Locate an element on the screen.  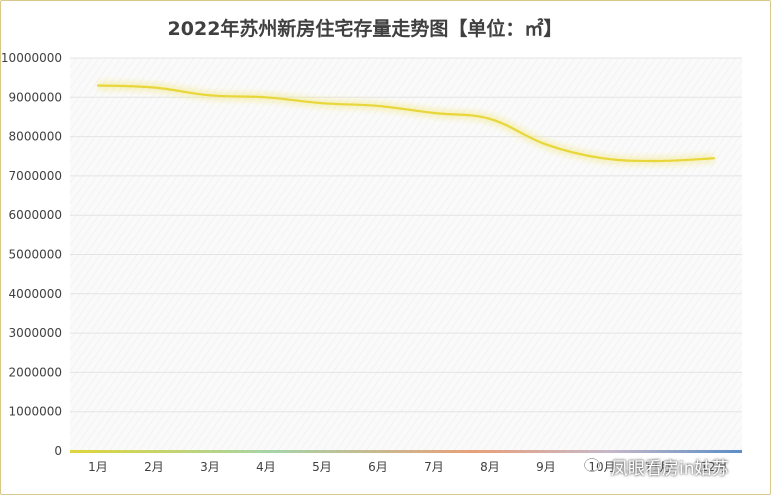
wechat-icon is located at coordinates (592, 465).